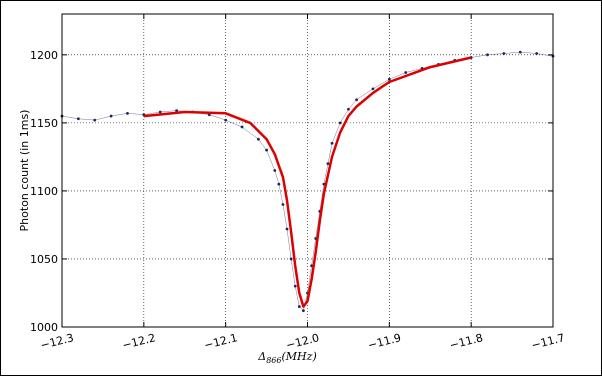  Describe the element at coordinates (44, 191) in the screenshot. I see `y-tick-label: 1100` at that location.